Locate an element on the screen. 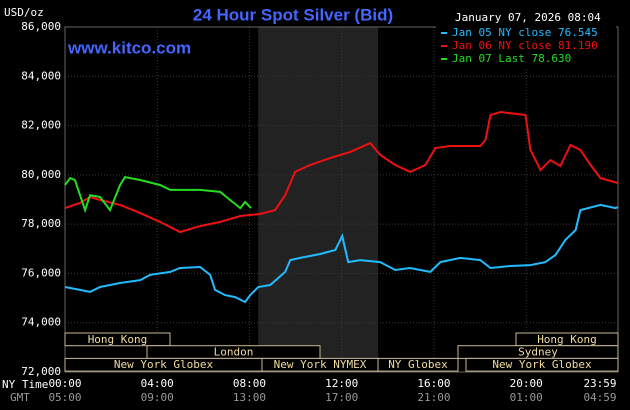 The width and height of the screenshot is (630, 410). series-line is located at coordinates (158, 194).